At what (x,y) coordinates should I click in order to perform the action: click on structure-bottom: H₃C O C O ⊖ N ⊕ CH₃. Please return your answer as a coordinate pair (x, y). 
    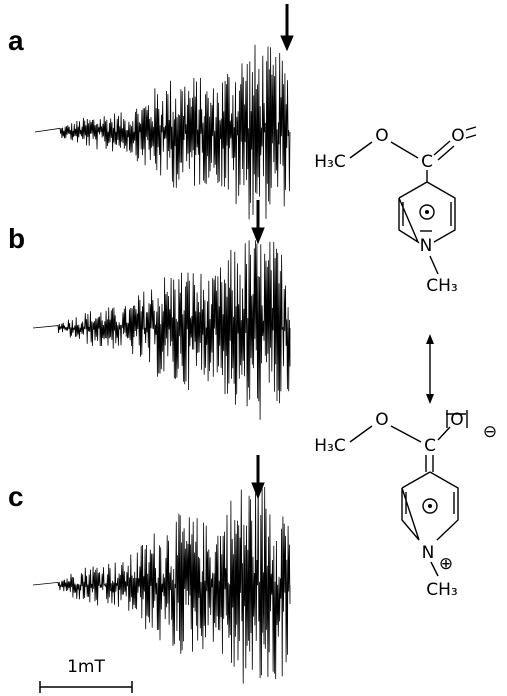
    Looking at the image, I should click on (405, 505).